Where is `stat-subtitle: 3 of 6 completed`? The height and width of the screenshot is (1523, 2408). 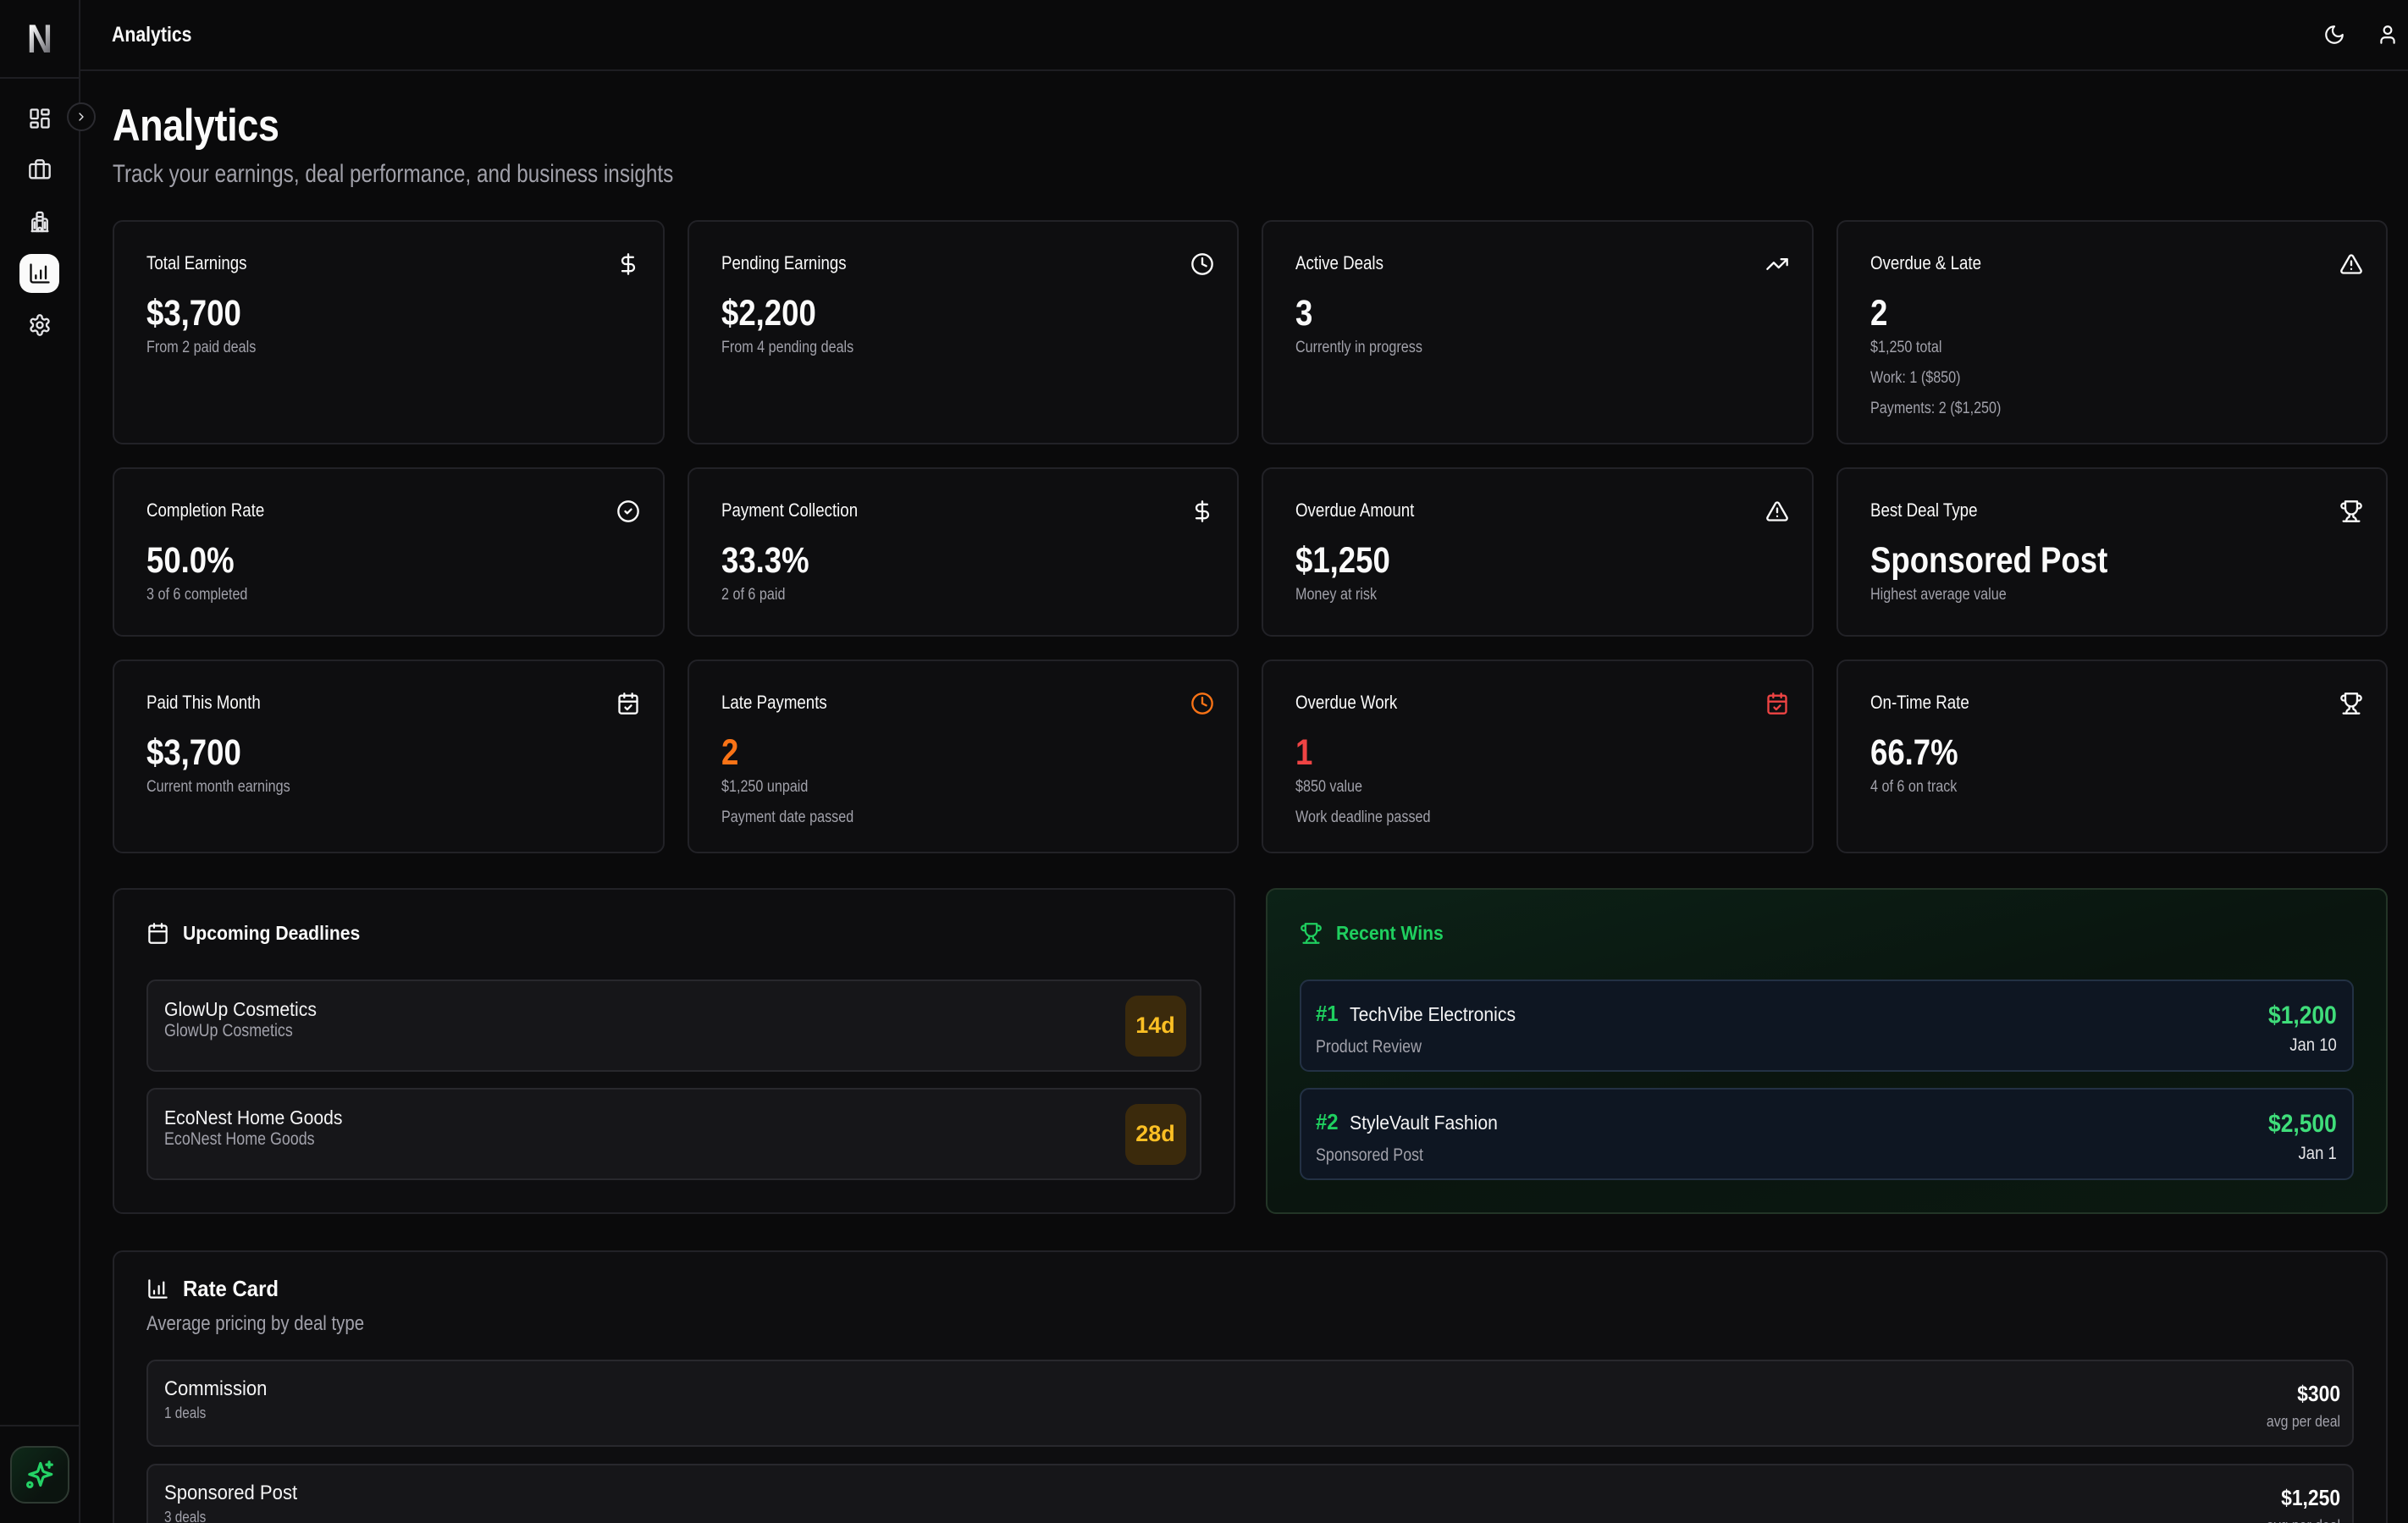 stat-subtitle: 3 of 6 completed is located at coordinates (197, 595).